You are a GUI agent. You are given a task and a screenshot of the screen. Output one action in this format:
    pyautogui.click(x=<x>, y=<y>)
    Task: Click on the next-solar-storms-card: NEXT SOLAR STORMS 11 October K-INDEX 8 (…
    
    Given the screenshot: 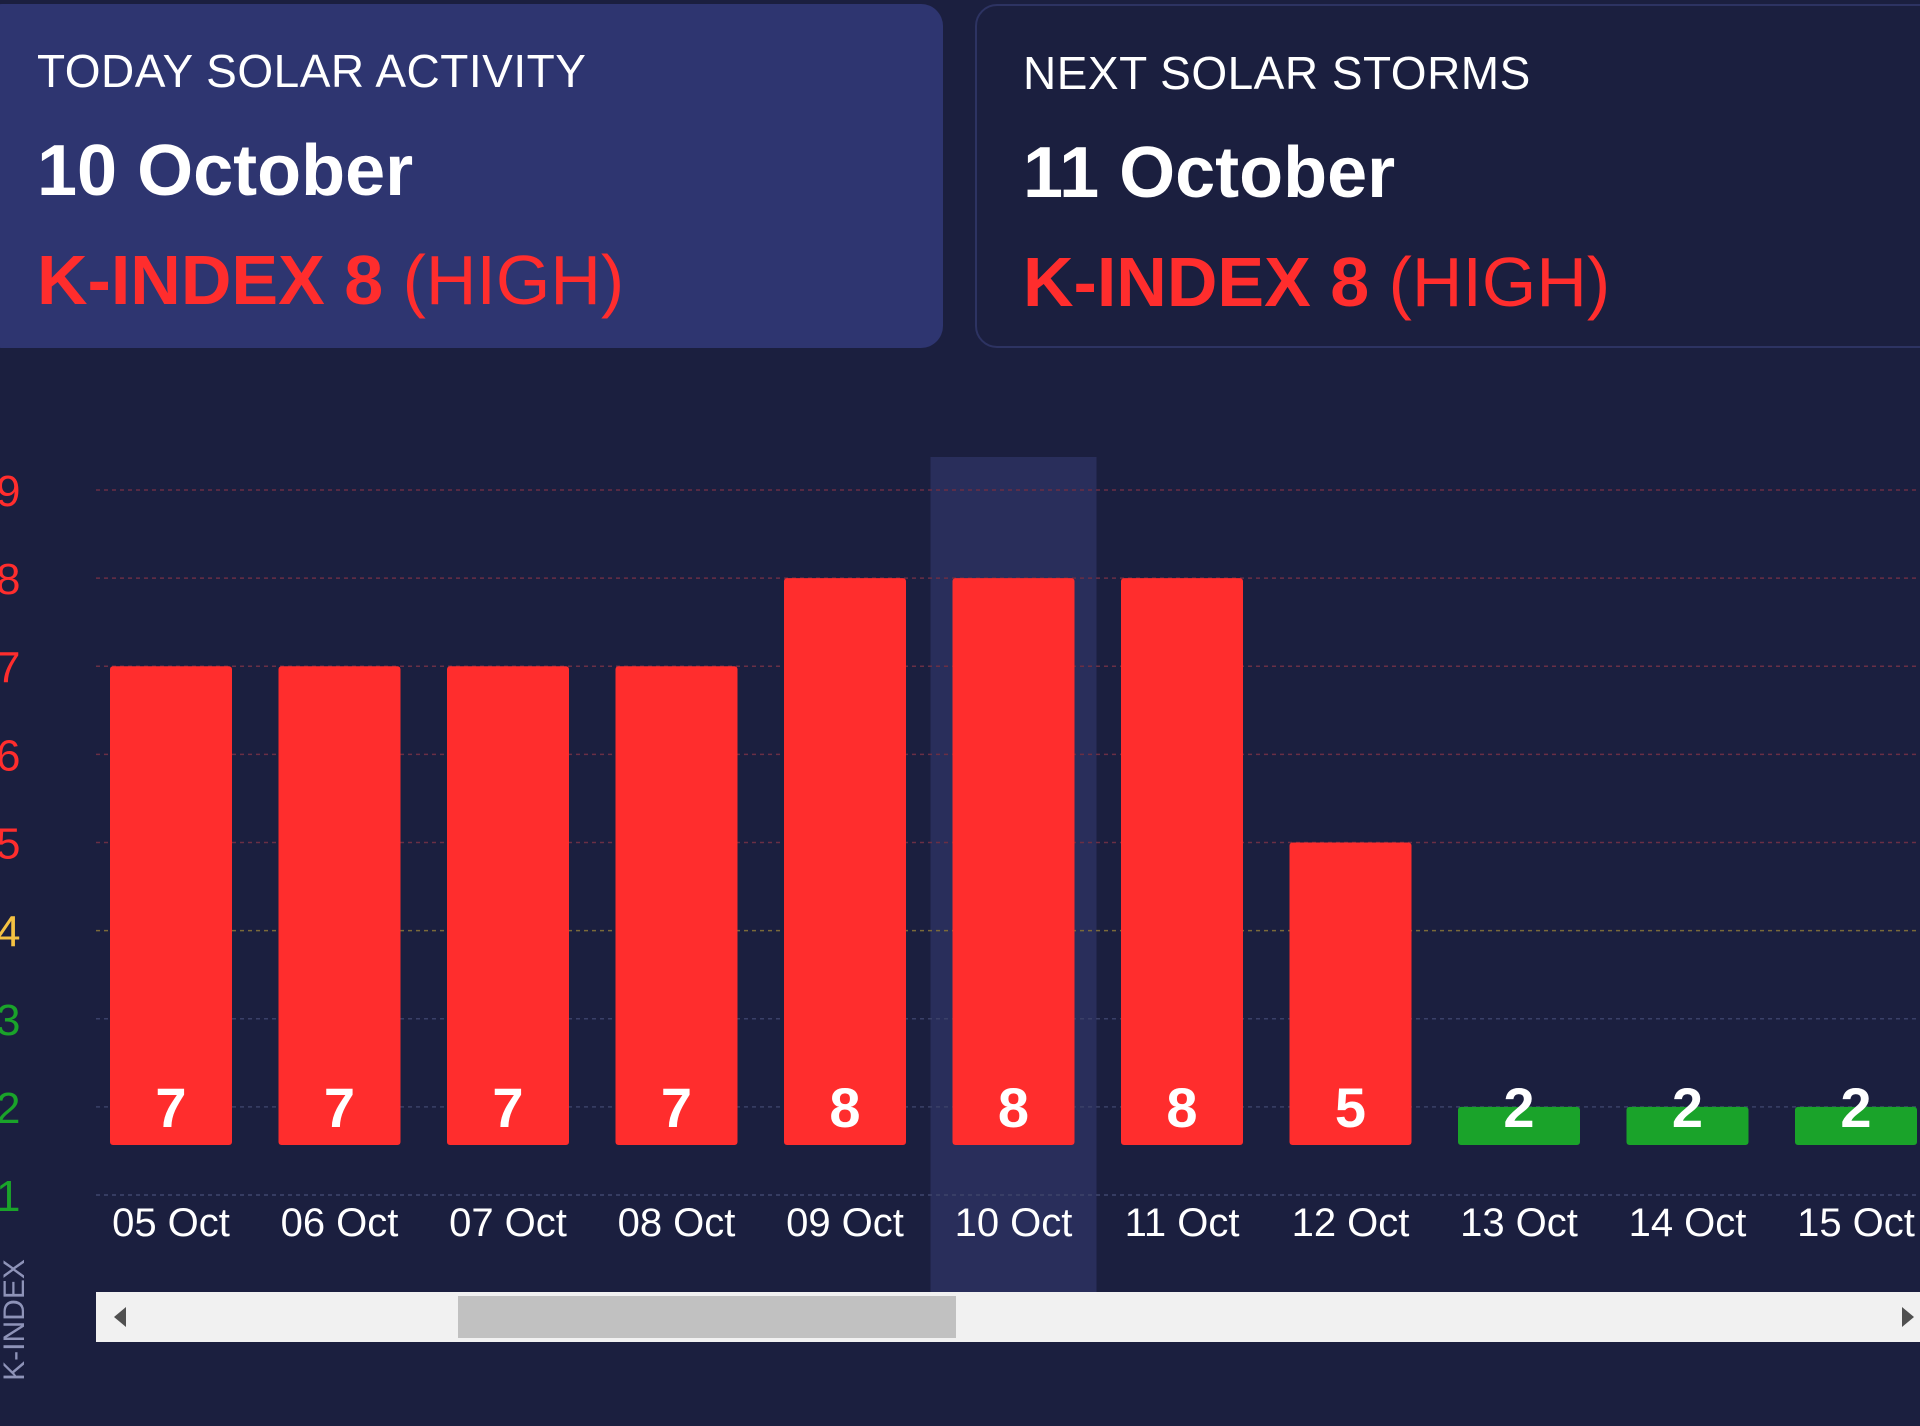 What is the action you would take?
    pyautogui.click(x=1447, y=176)
    